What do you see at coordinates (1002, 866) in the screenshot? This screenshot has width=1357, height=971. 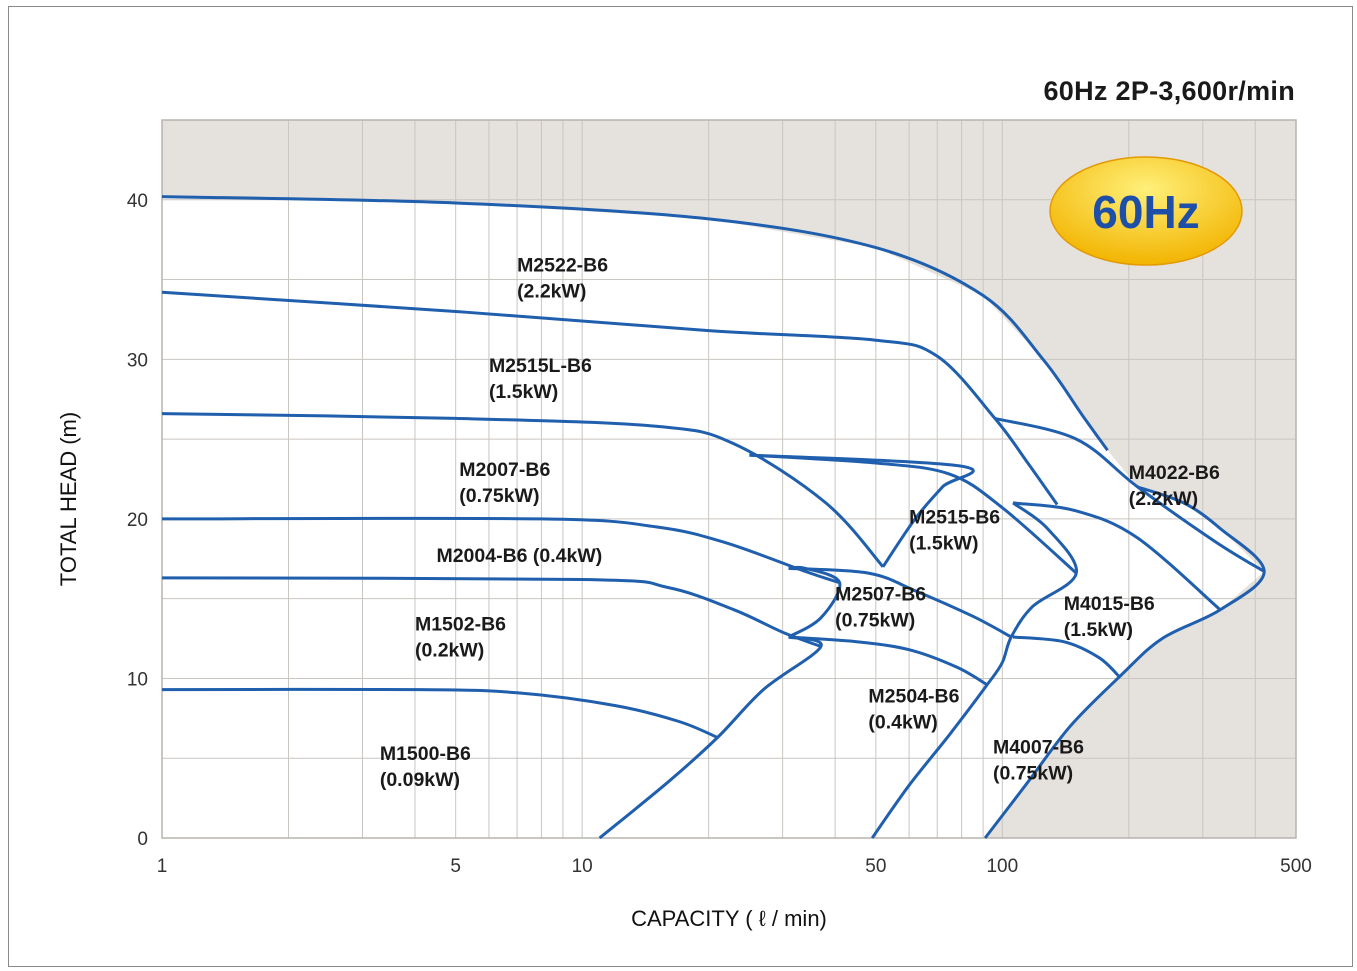 I see `x-tick-label: 100` at bounding box center [1002, 866].